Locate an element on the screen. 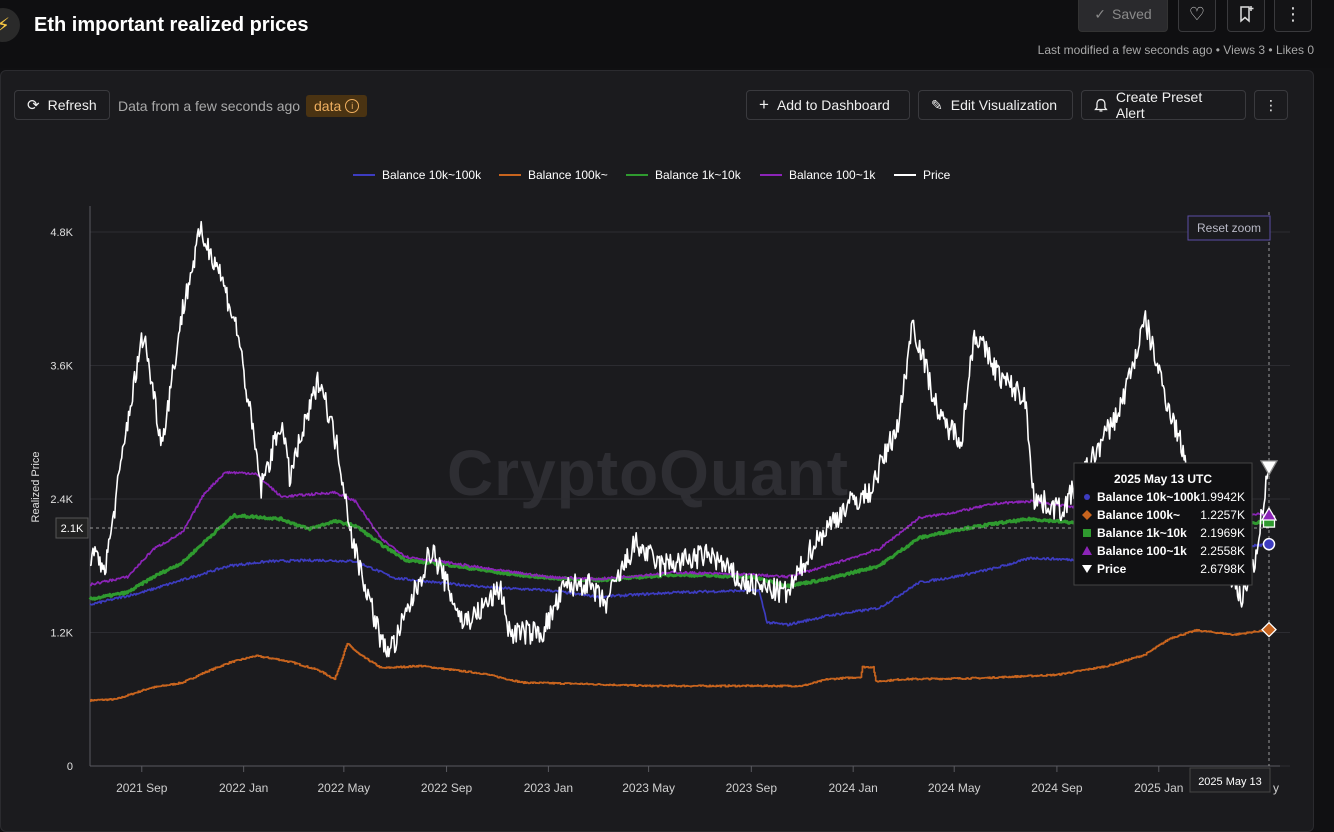 The image size is (1334, 832). crosshair-x-label: 2025 May 13 is located at coordinates (1230, 782).